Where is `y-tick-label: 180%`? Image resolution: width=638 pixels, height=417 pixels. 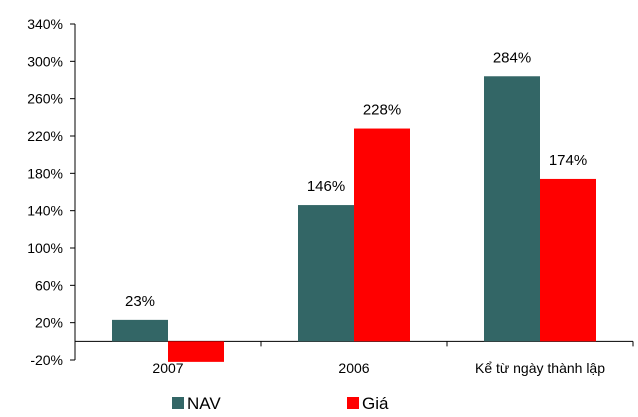 y-tick-label: 180% is located at coordinates (45, 173).